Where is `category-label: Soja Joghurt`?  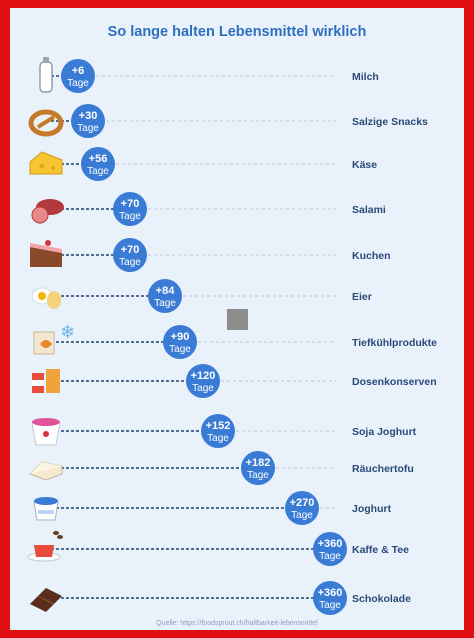
category-label: Soja Joghurt is located at coordinates (384, 432).